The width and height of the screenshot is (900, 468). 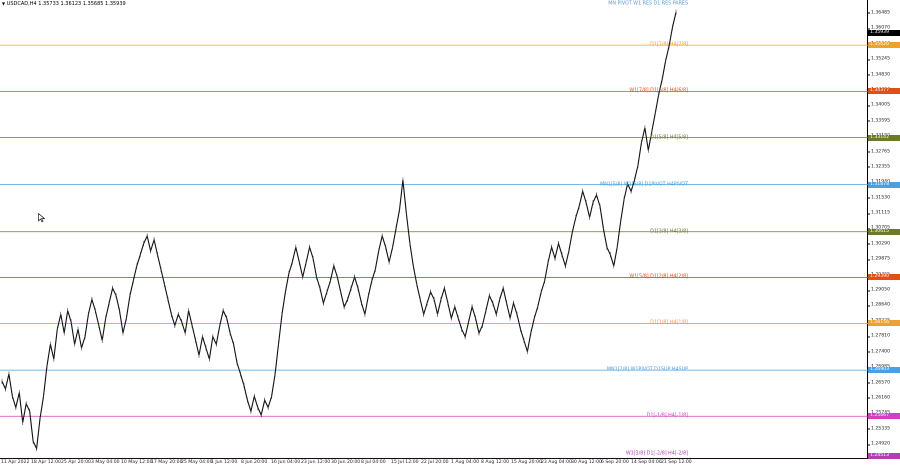 I want to click on price-tick-label: 1.32765, so click(x=879, y=152).